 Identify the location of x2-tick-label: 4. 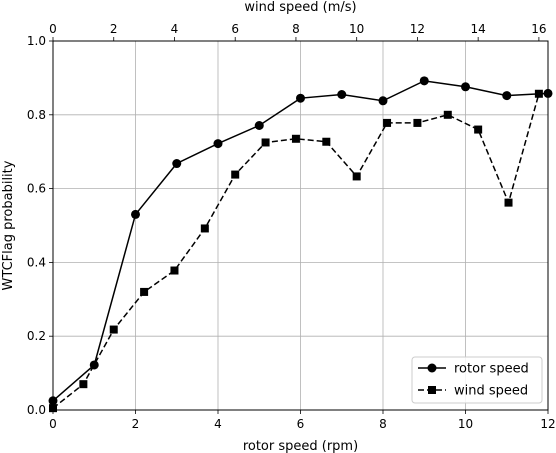
(175, 29).